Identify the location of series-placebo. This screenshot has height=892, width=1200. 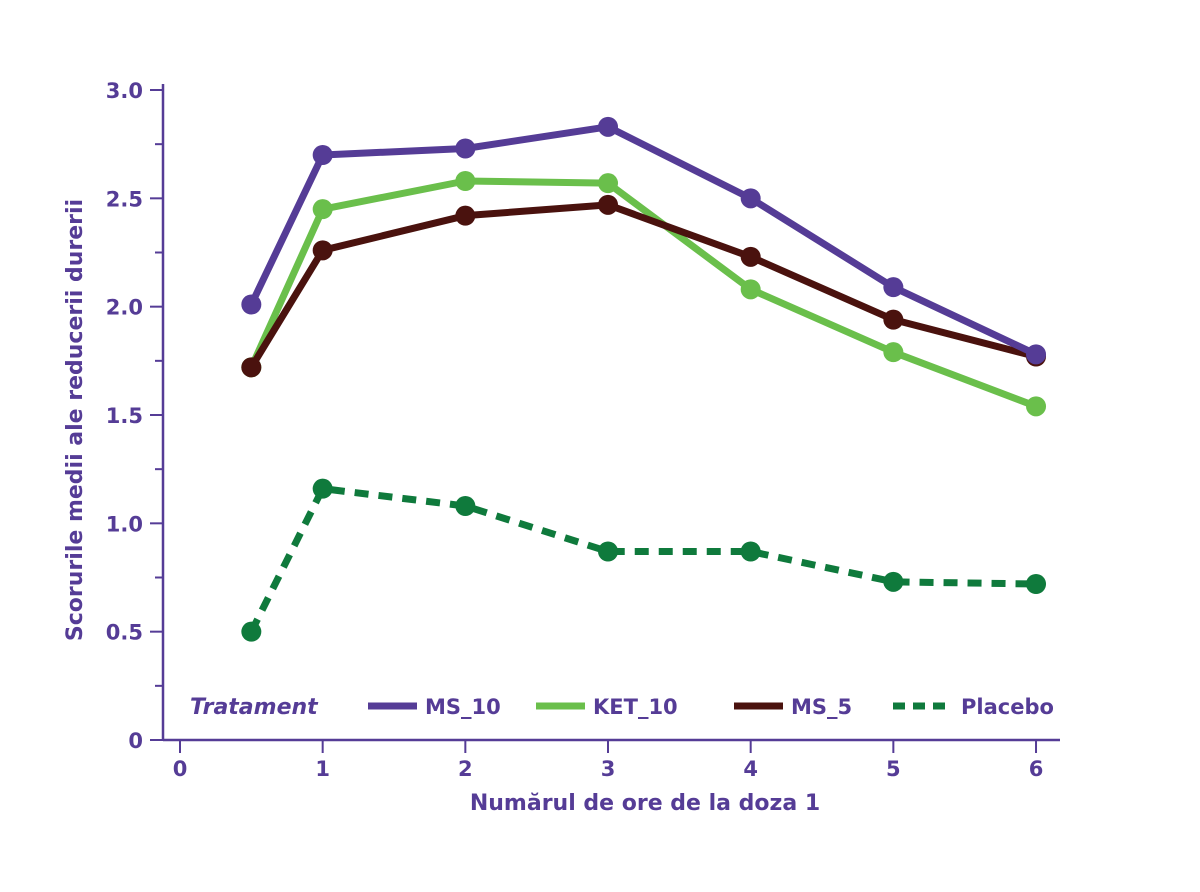
(644, 560).